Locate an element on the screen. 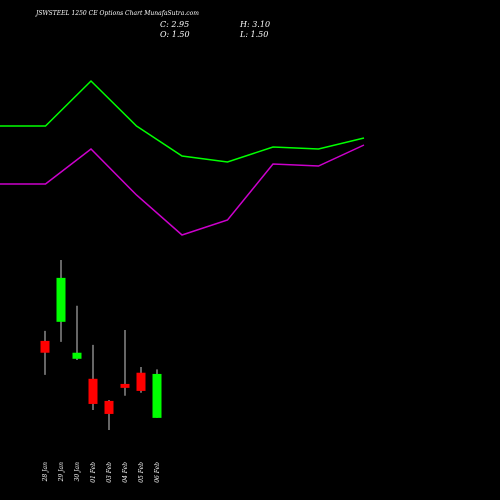  x-tick-label: 01 Feb is located at coordinates (93, 472).